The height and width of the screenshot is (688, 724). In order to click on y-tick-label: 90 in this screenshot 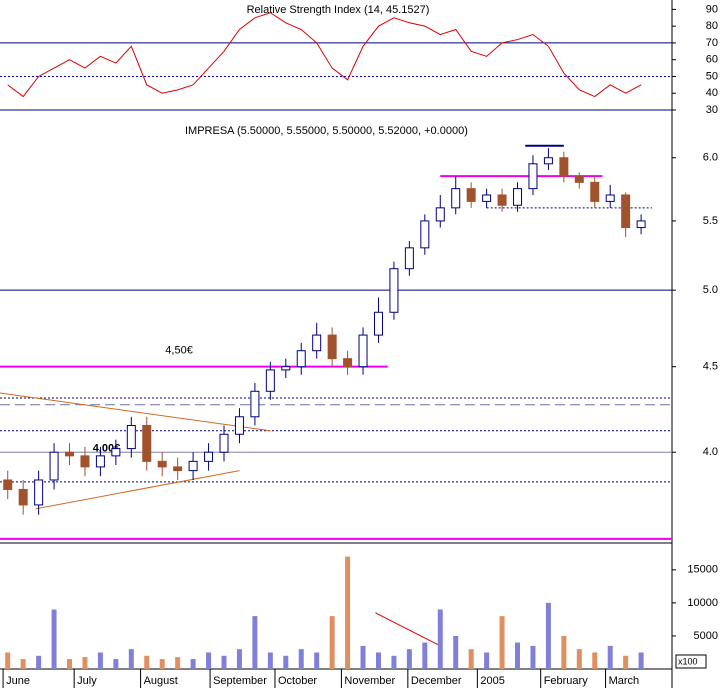, I will do `click(712, 9)`.